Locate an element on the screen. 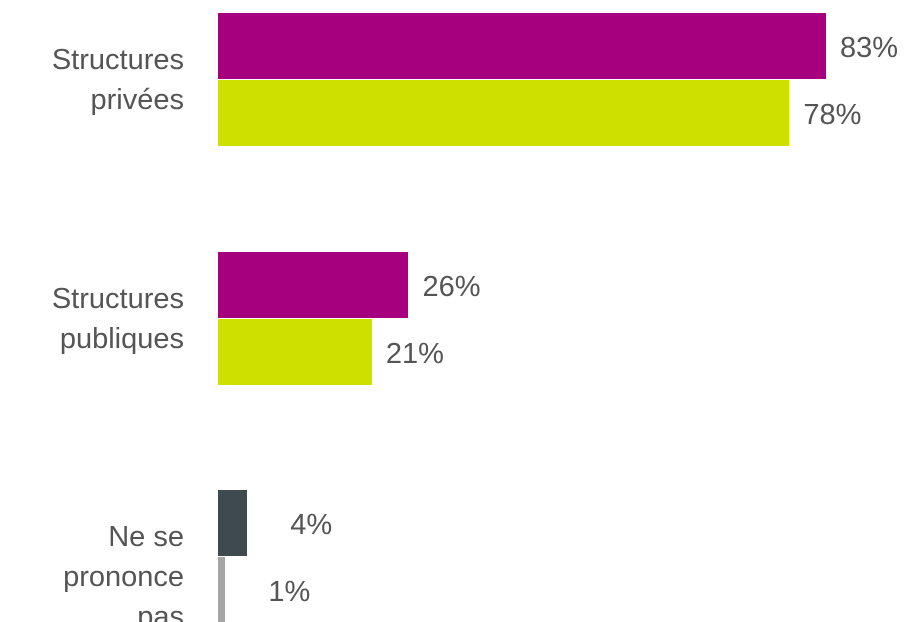 The height and width of the screenshot is (622, 922). value-label: 21% is located at coordinates (414, 354).